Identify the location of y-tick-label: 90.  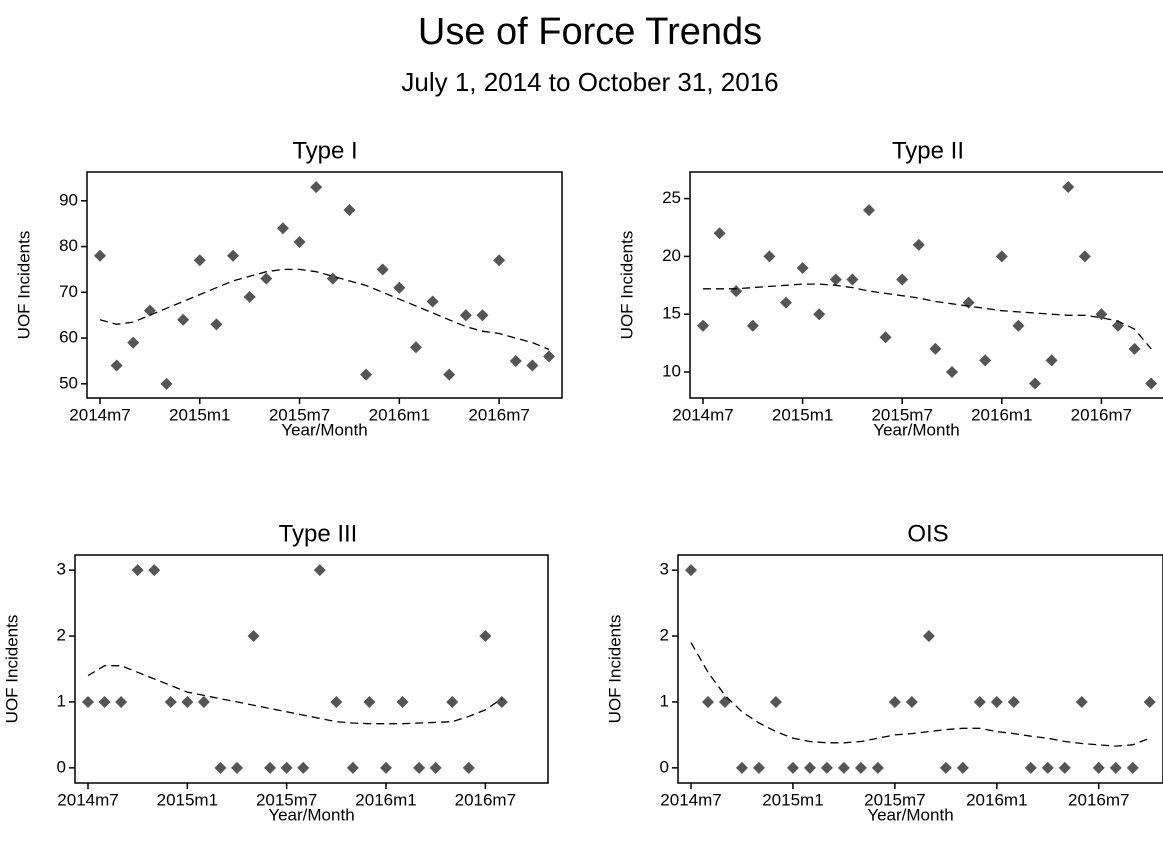
(68, 199).